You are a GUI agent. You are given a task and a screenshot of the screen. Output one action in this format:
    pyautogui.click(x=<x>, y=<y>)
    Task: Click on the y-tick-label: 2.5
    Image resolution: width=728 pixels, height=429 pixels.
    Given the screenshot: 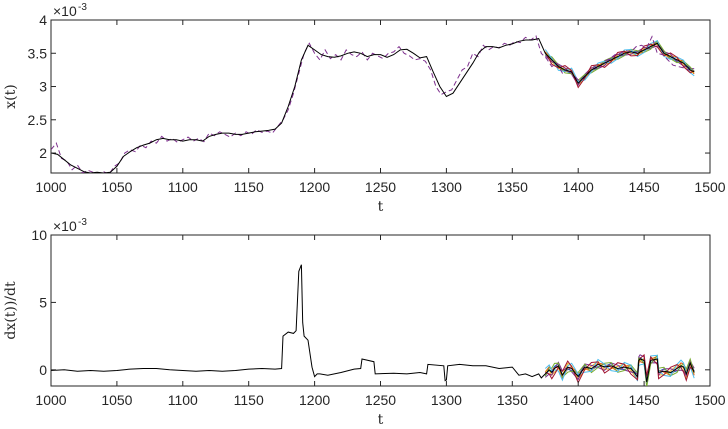 What is the action you would take?
    pyautogui.click(x=38, y=120)
    